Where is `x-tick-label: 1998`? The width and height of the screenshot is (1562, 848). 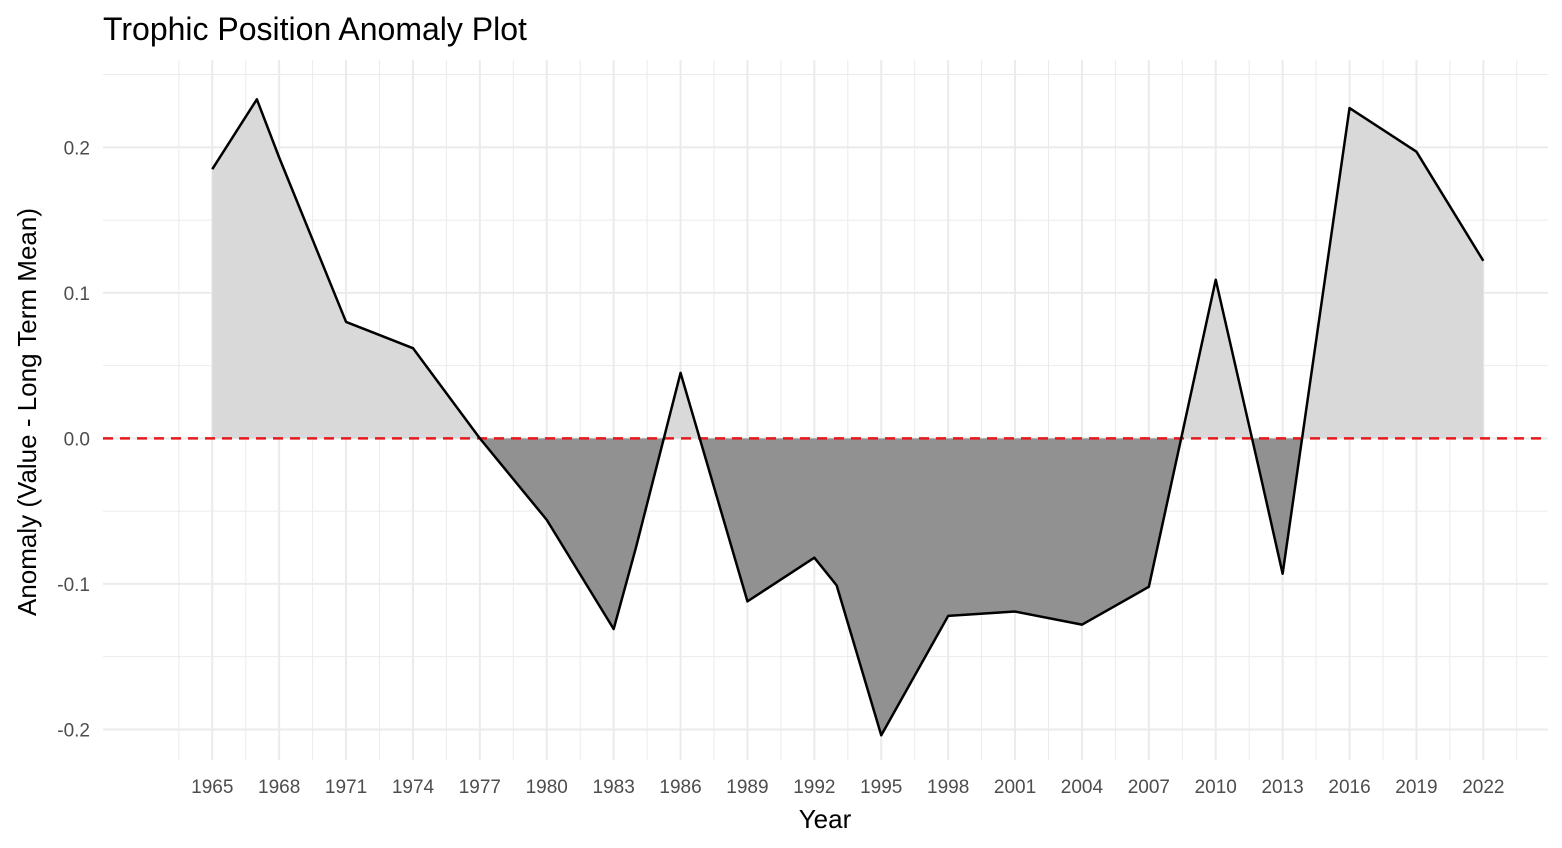
x-tick-label: 1998 is located at coordinates (948, 787).